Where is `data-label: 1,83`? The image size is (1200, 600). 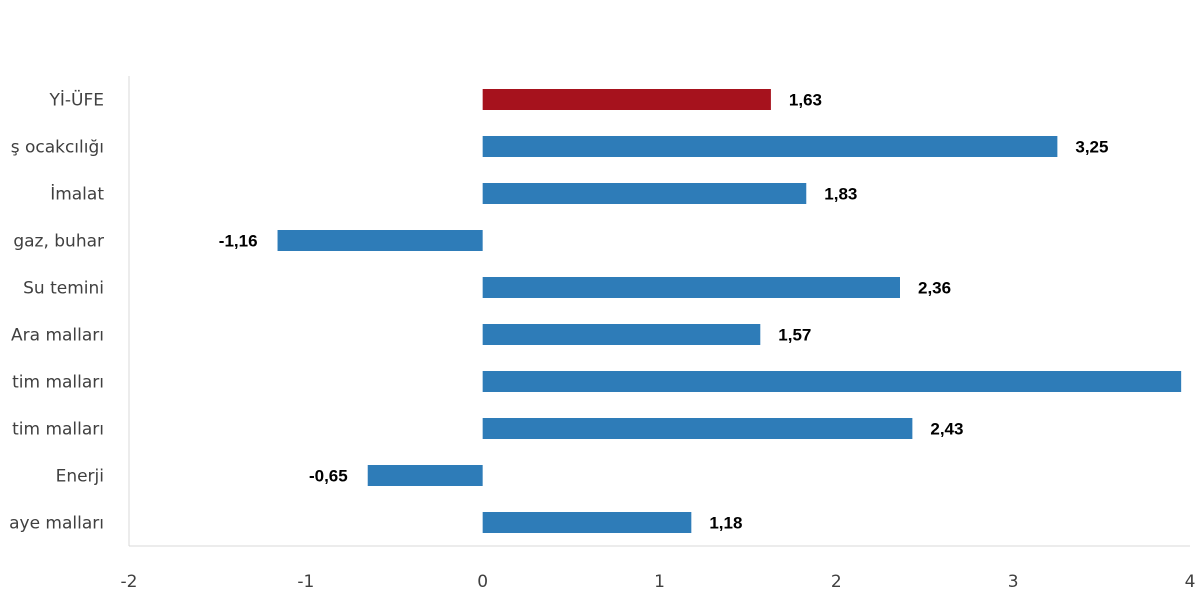 data-label: 1,83 is located at coordinates (840, 194).